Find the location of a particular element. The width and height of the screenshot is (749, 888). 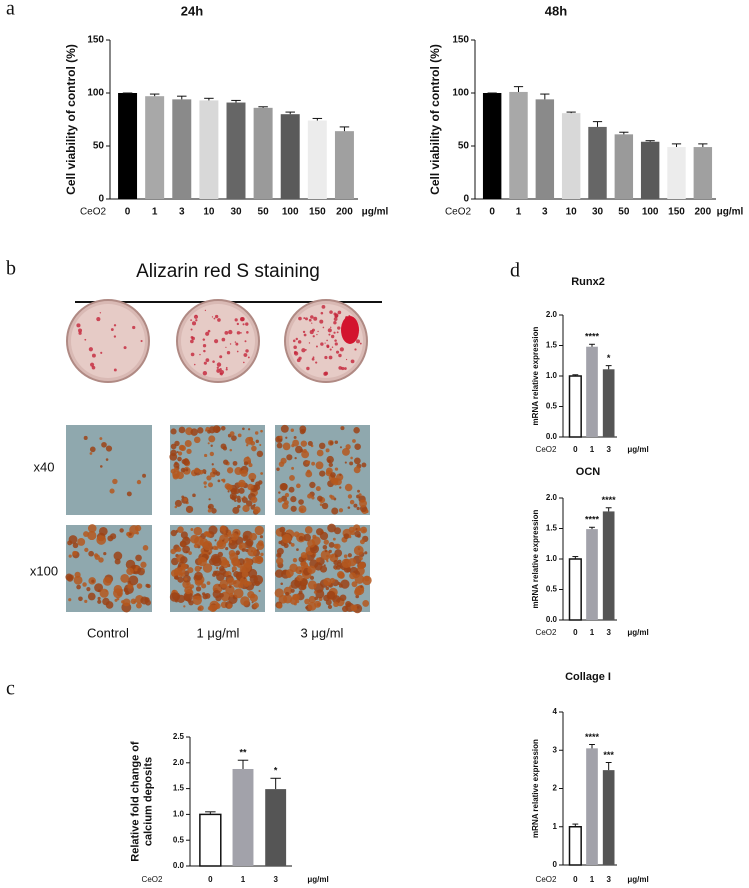

significance: *** is located at coordinates (608, 755).